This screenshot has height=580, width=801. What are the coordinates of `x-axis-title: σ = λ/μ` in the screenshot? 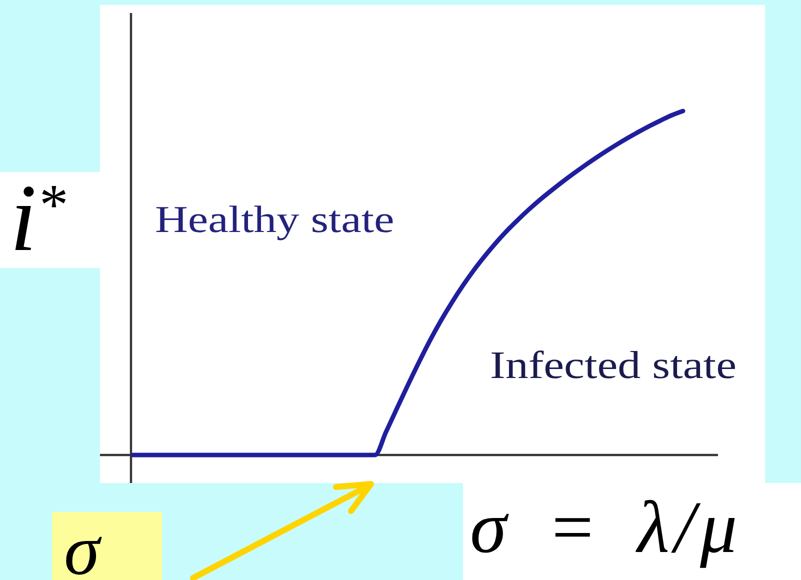 It's located at (606, 528).